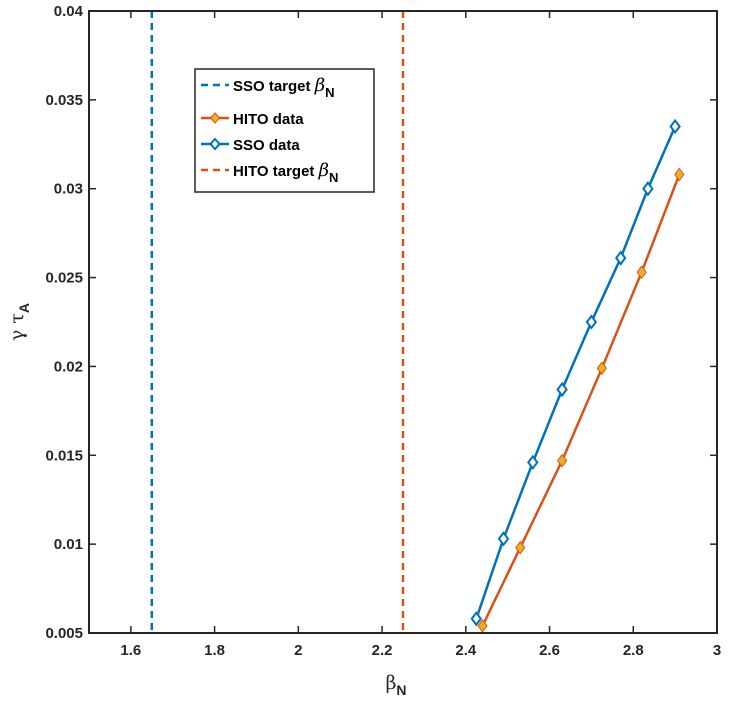 The width and height of the screenshot is (729, 702). Describe the element at coordinates (466, 650) in the screenshot. I see `x-tick-label-4: 2.4` at that location.